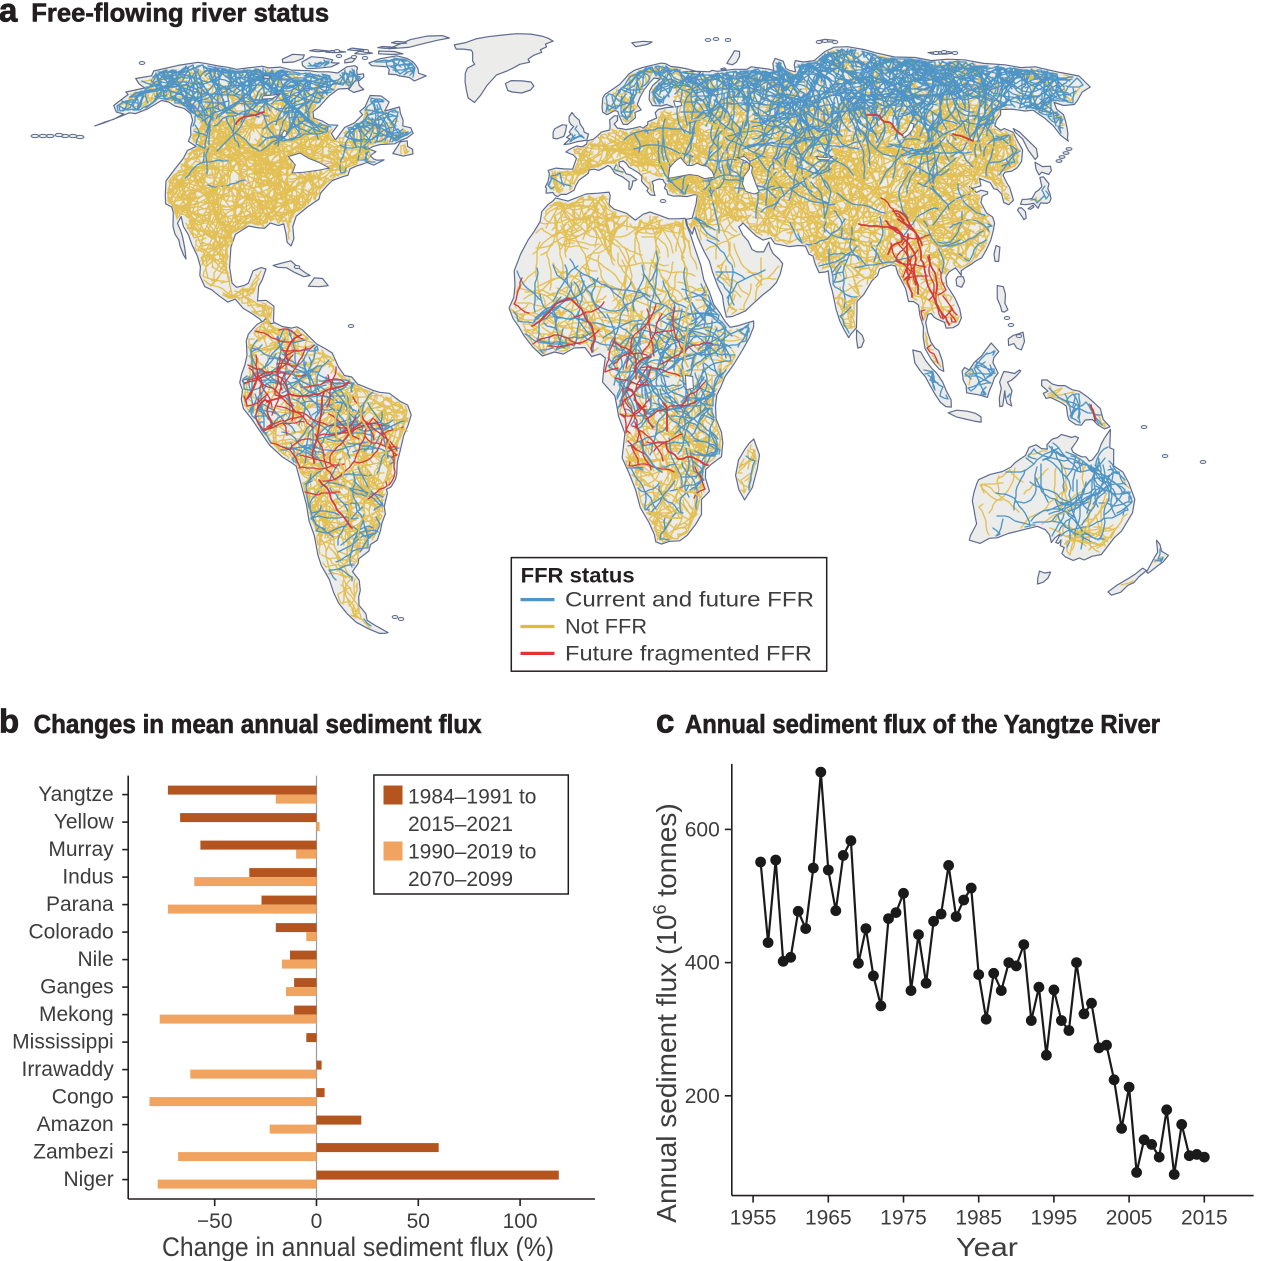  I want to click on svg-text: Current and future FFR, so click(689, 600).